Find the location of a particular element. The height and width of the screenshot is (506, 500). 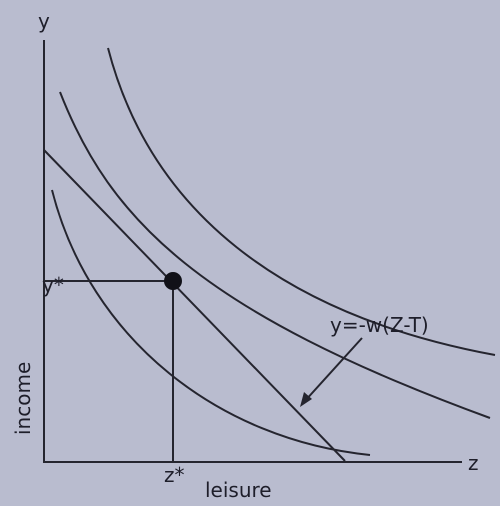

y-axis-title: income is located at coordinates (23, 398).